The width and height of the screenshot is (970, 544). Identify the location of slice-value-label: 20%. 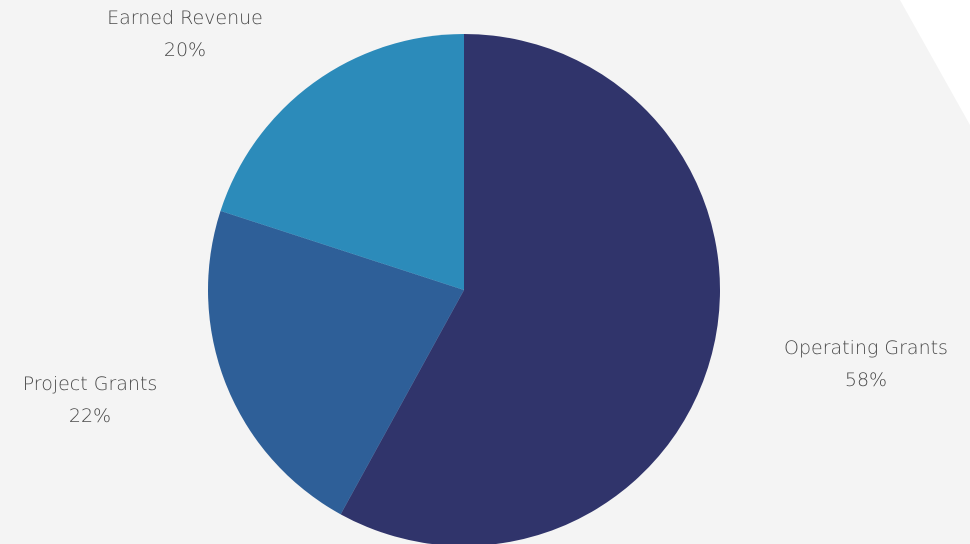
(185, 50).